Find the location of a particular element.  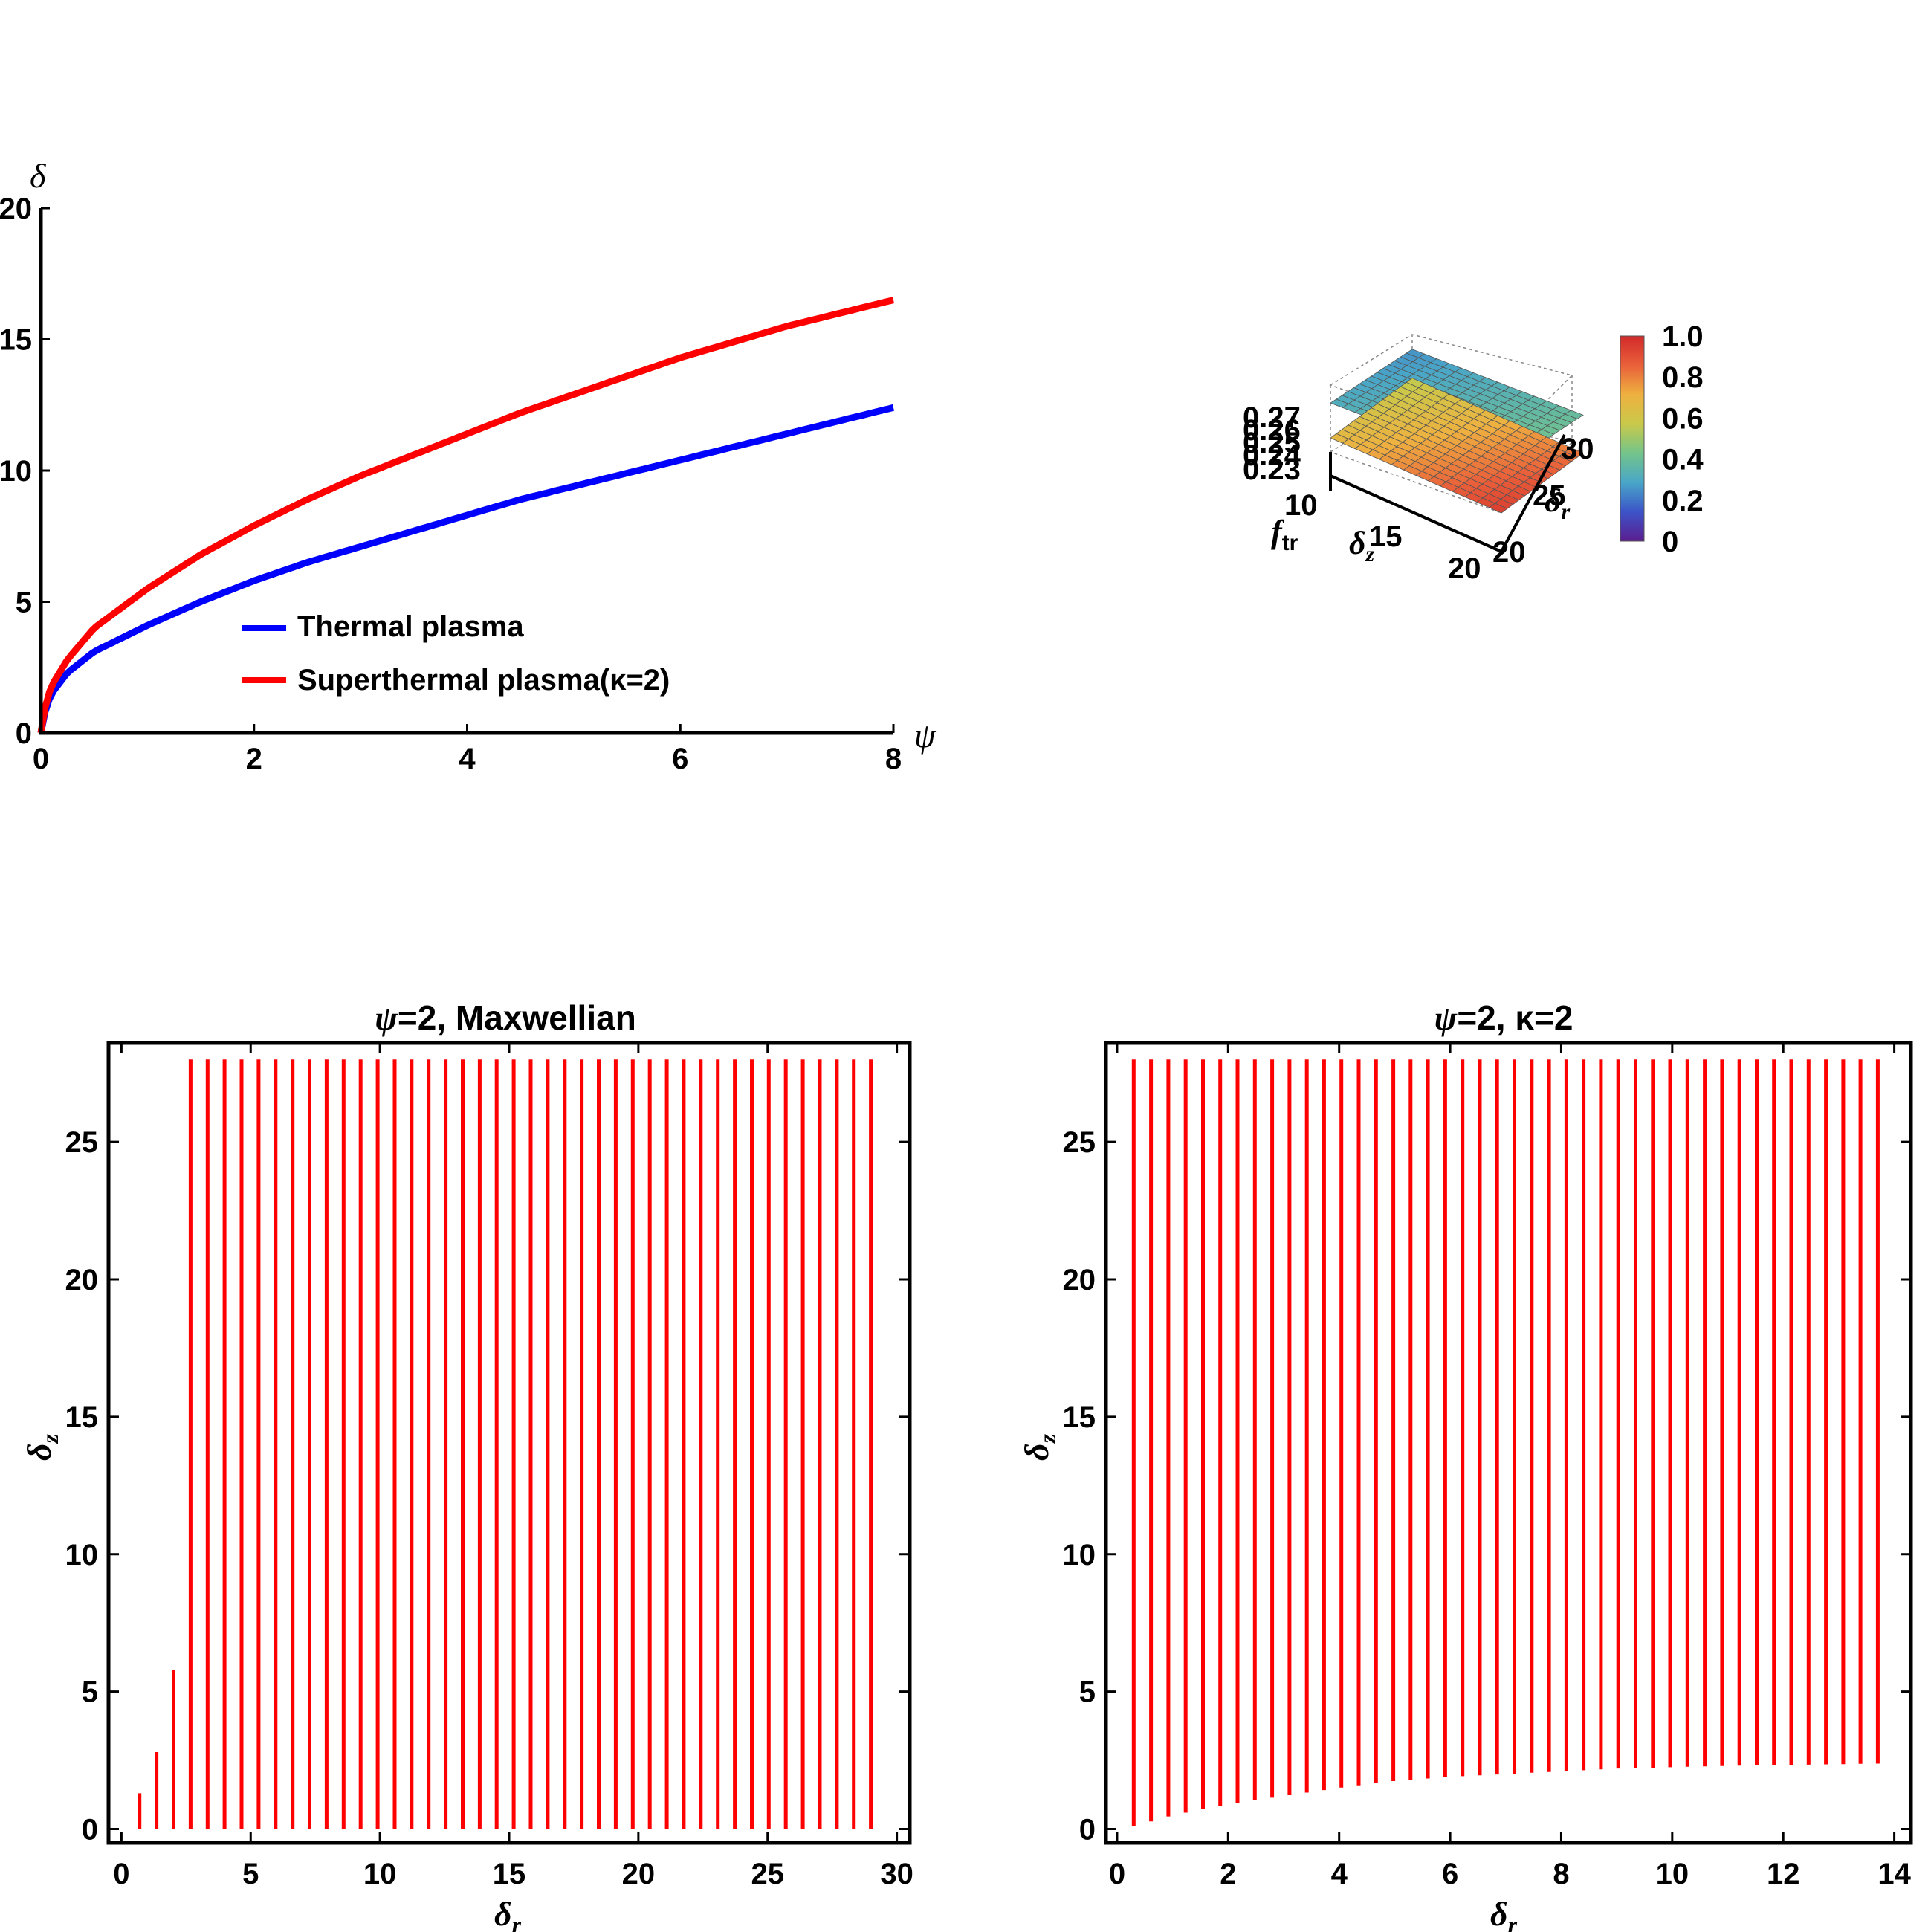

y-tick-3d: 25 is located at coordinates (1549, 496).